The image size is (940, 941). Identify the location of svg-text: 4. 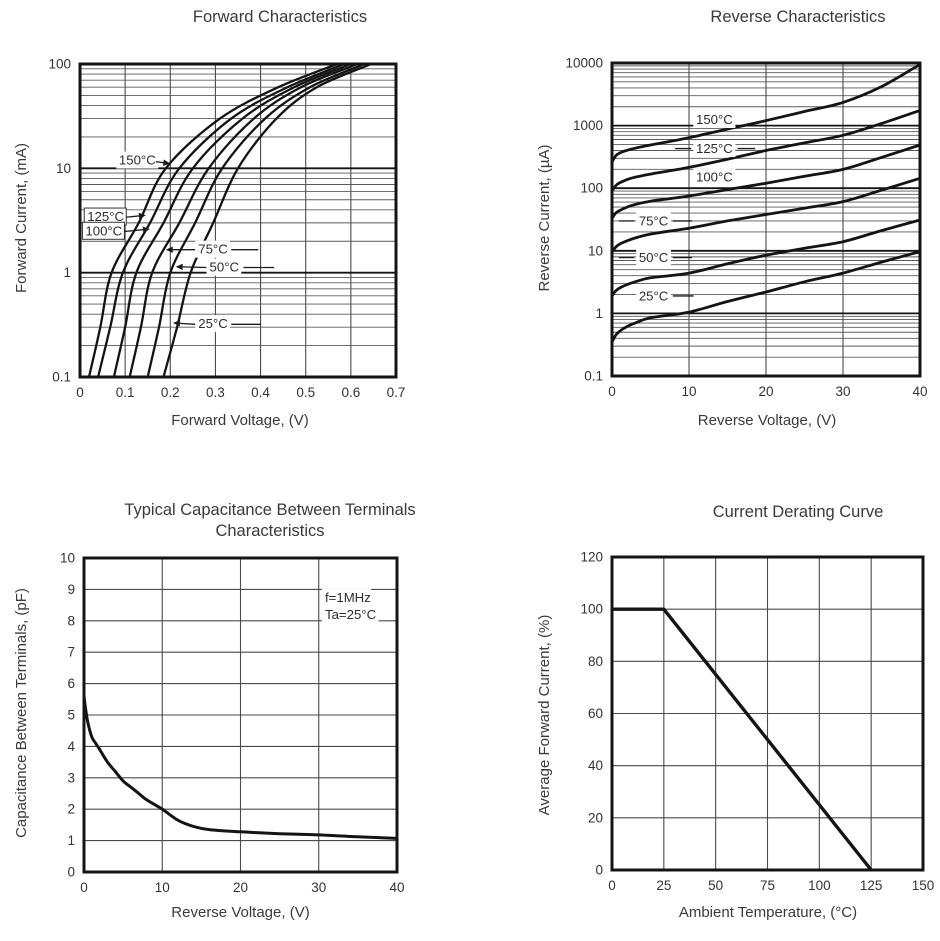
(71, 746).